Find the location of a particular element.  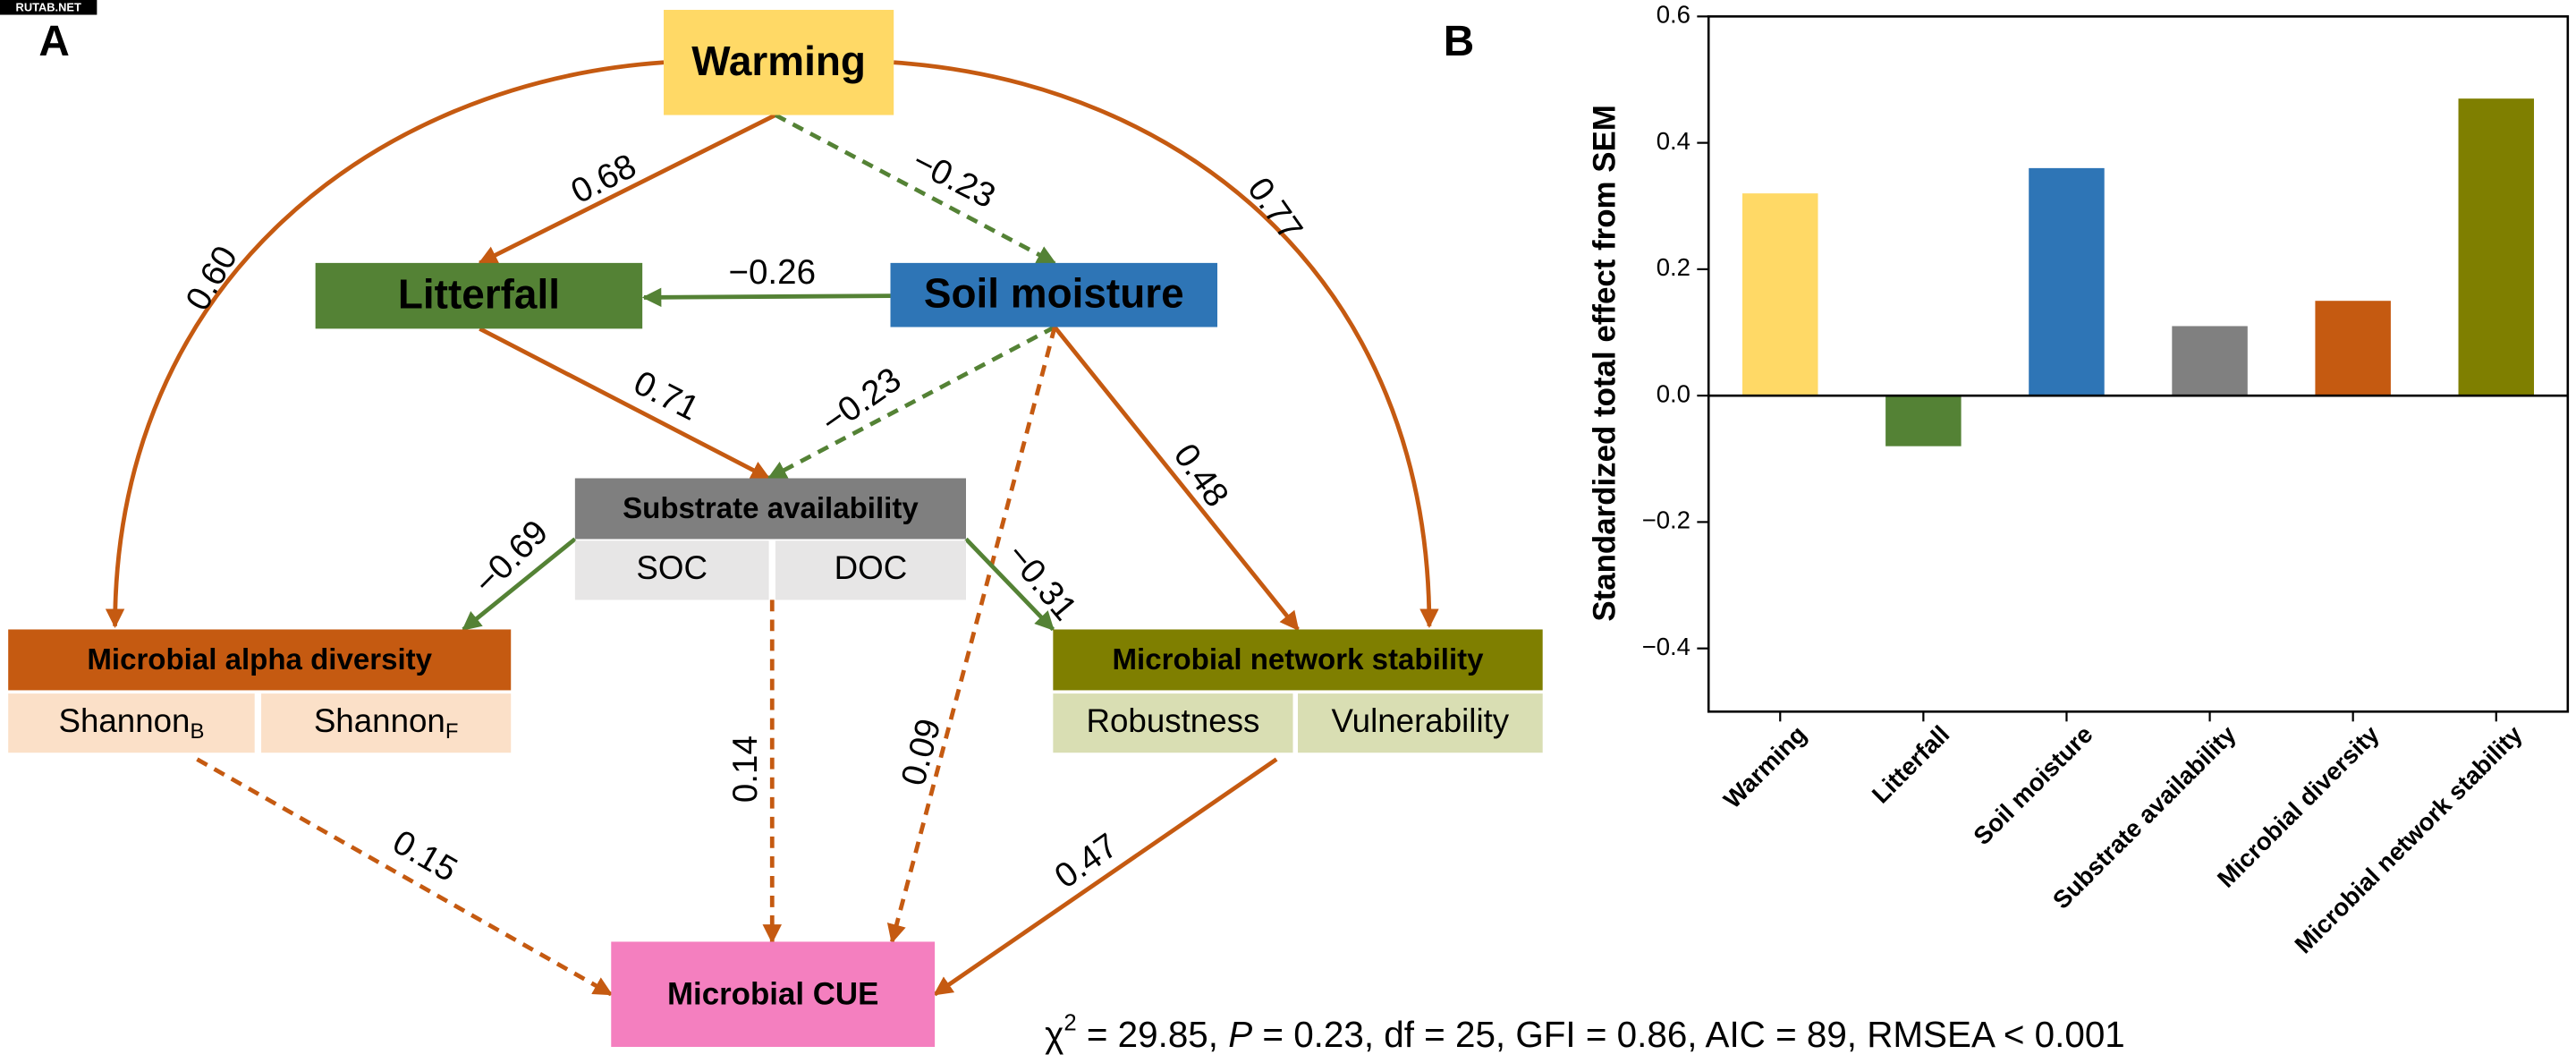

node-part-label: SOC is located at coordinates (672, 567).